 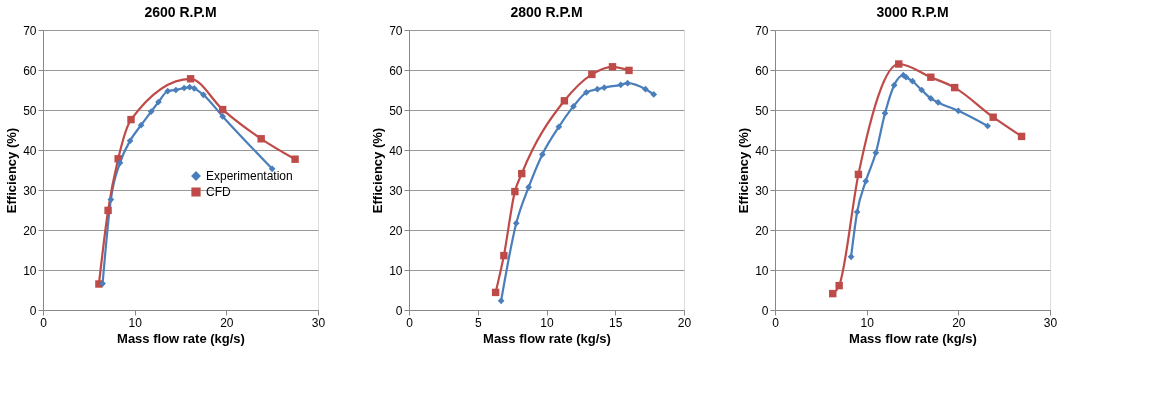 What do you see at coordinates (478, 322) in the screenshot?
I see `x-tick-label: 5` at bounding box center [478, 322].